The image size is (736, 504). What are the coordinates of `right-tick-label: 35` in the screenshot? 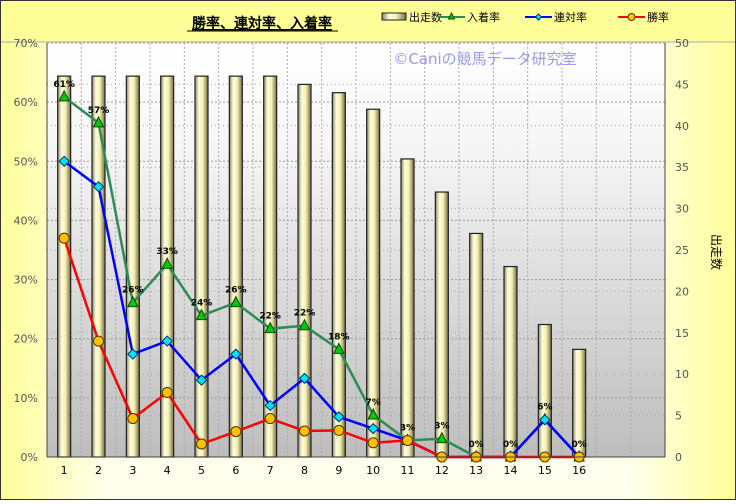 It's located at (682, 167).